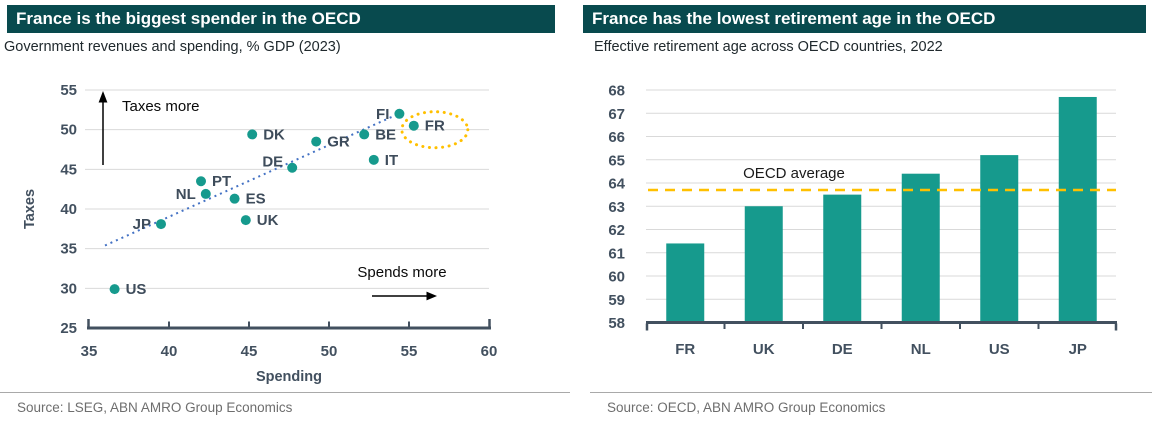 The height and width of the screenshot is (424, 1152). Describe the element at coordinates (201, 181) in the screenshot. I see `scatter-point-PT` at that location.